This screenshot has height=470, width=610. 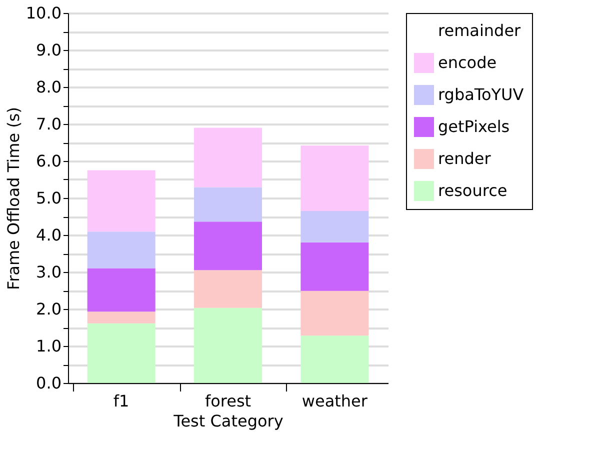 I want to click on x-tick-label: weather, so click(x=335, y=401).